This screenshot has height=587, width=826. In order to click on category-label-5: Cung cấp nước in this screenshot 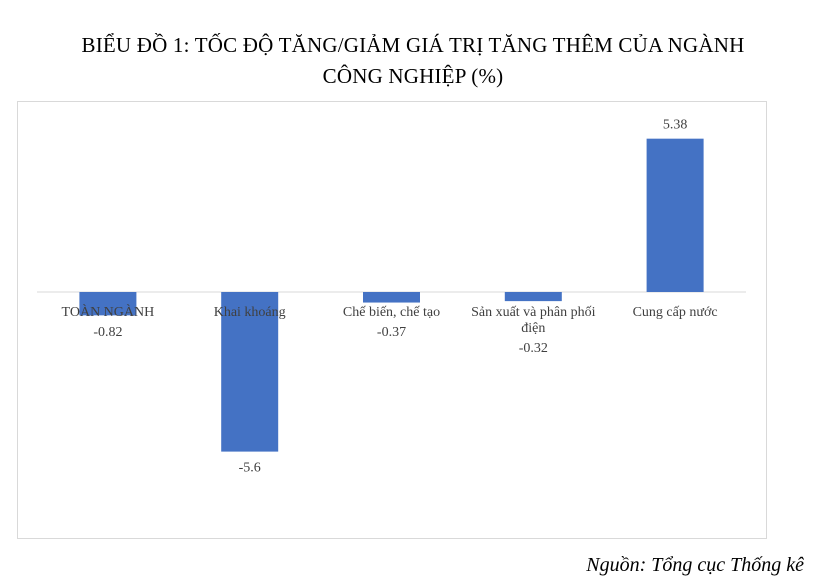, I will do `click(675, 312)`.